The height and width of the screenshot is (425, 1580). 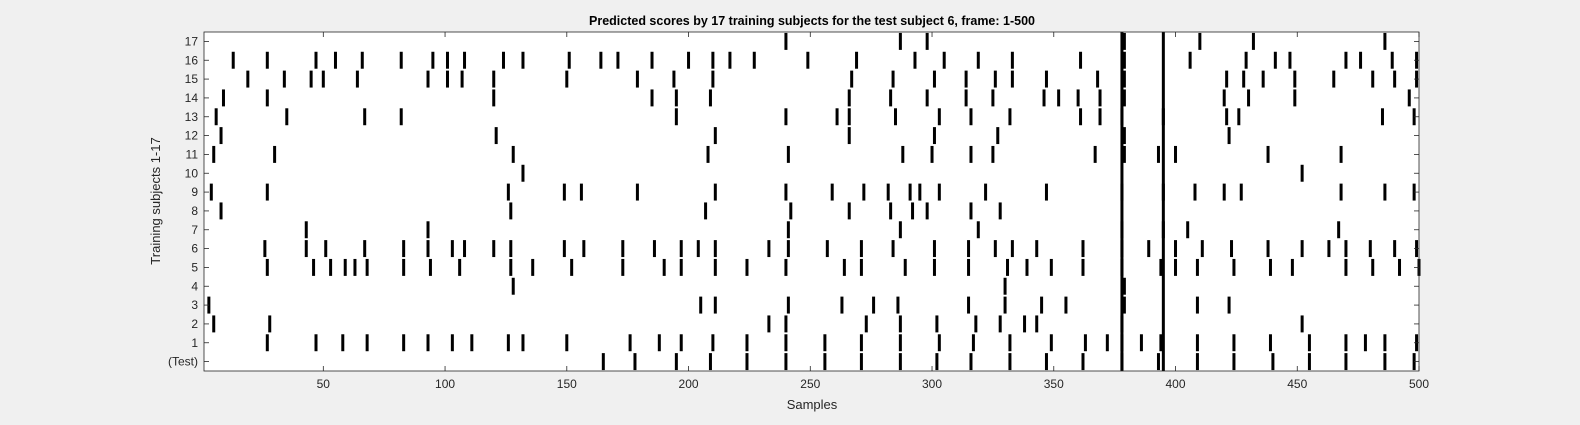 I want to click on y-axis-label: Training subjects 1-17, so click(x=155, y=200).